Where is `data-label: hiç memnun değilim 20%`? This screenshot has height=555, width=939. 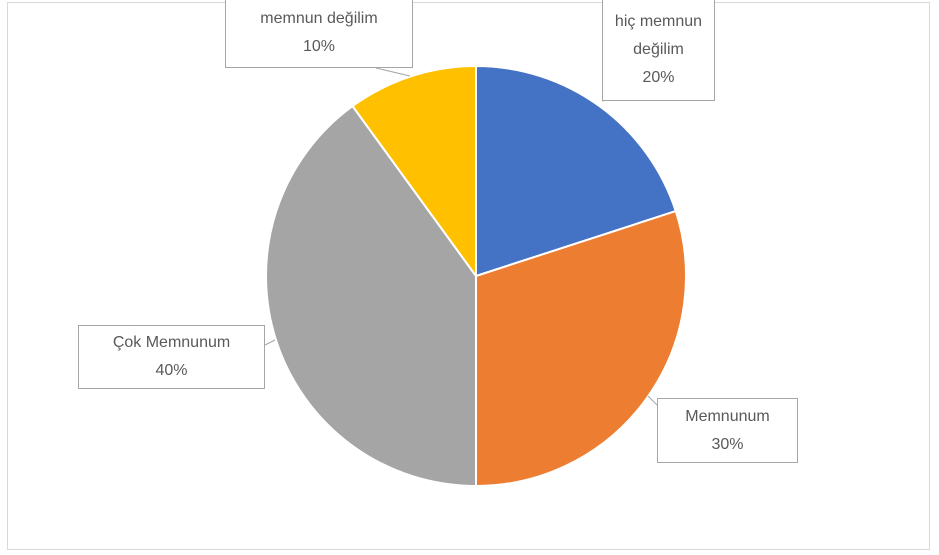 data-label: hiç memnun değilim 20% is located at coordinates (658, 50).